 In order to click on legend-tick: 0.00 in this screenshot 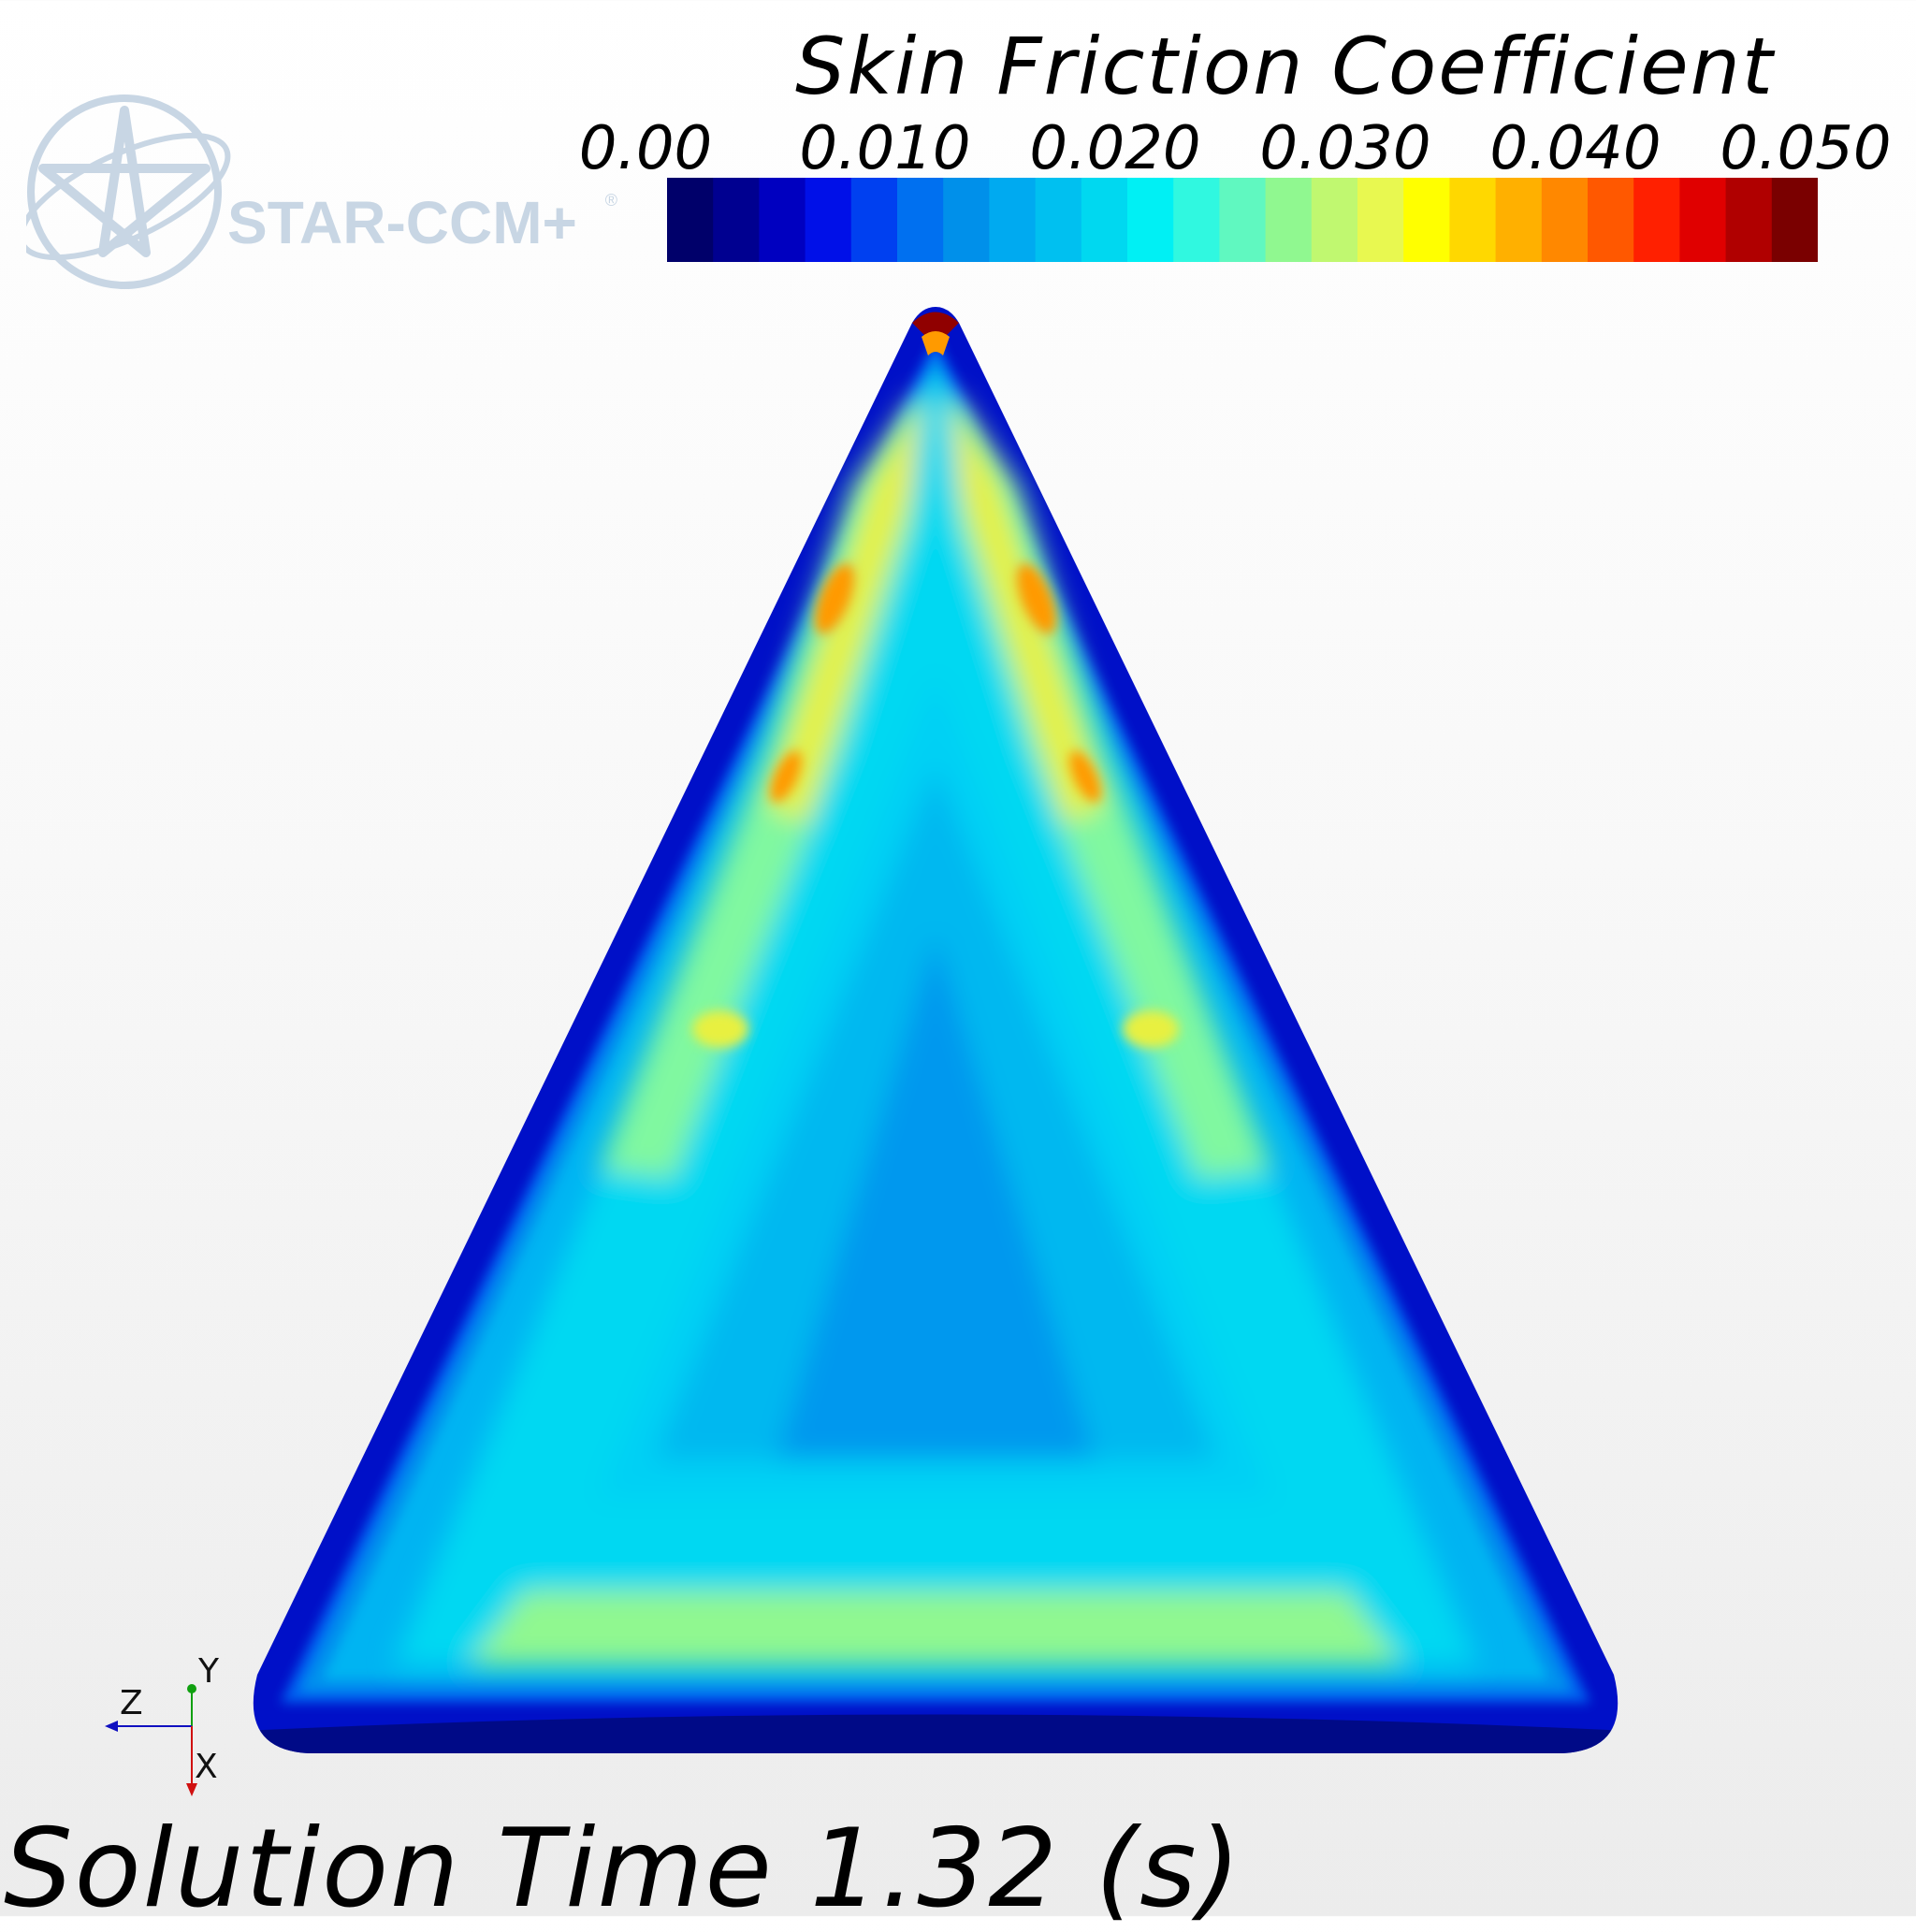, I will do `click(645, 148)`.